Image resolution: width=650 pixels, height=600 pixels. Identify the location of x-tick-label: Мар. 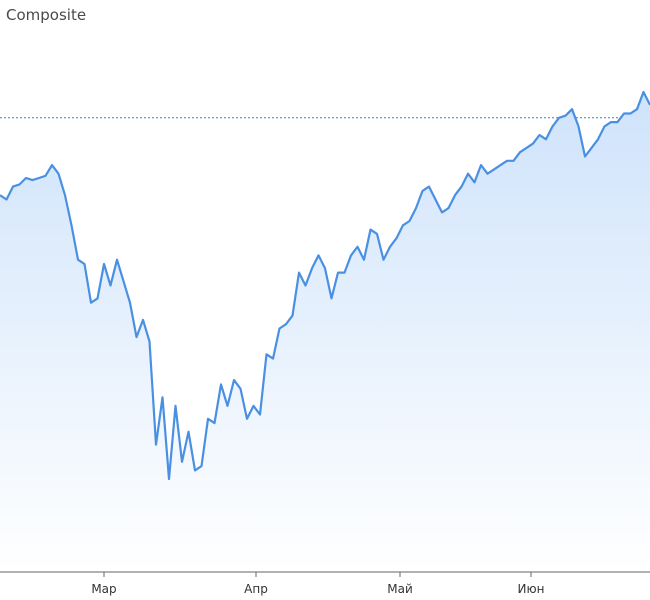
(103, 589).